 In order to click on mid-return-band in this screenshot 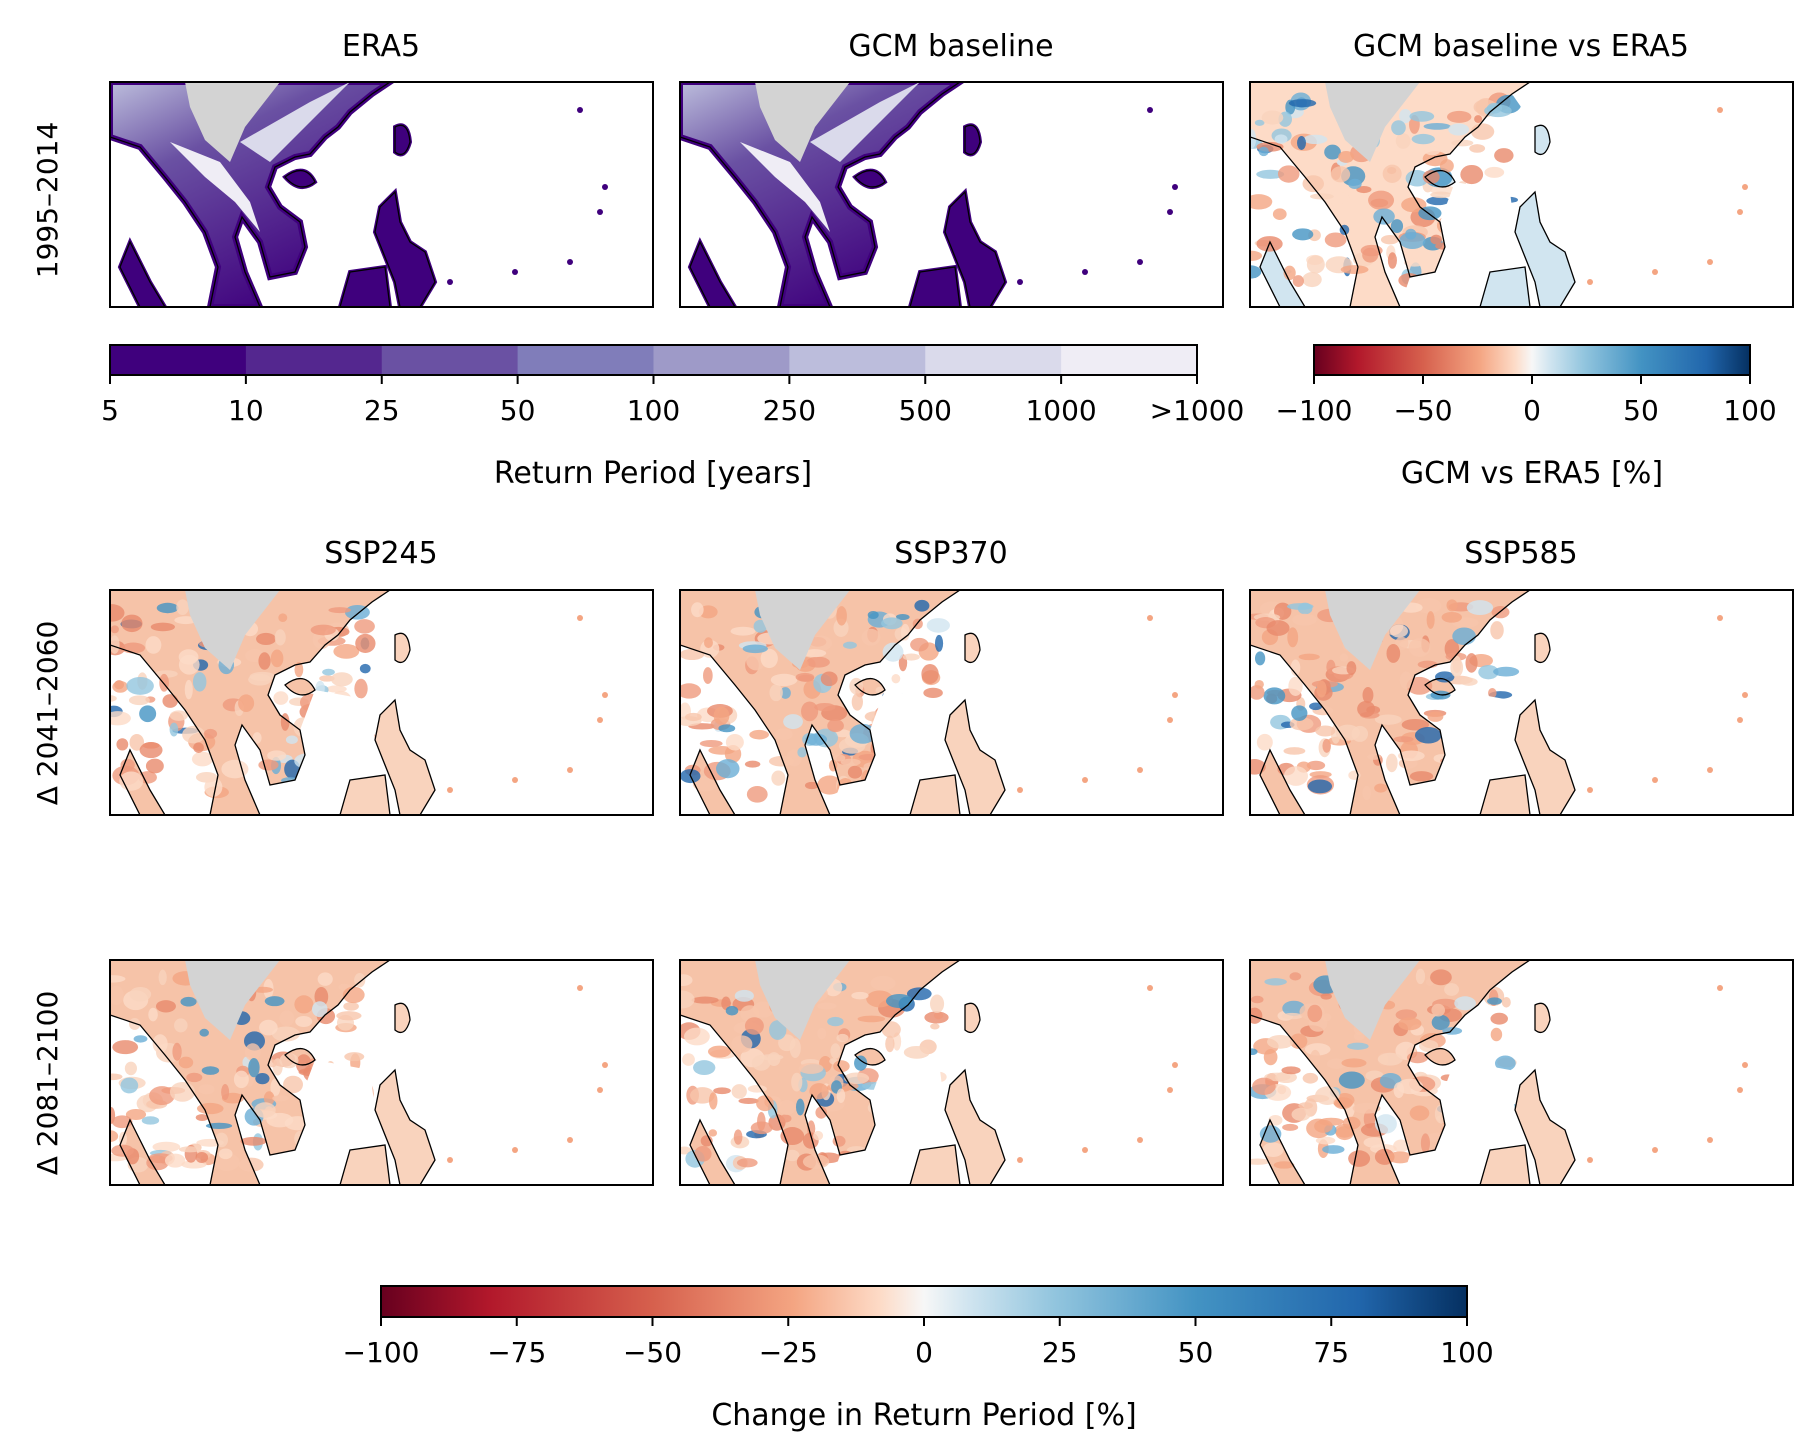, I will do `click(295, 122)`.